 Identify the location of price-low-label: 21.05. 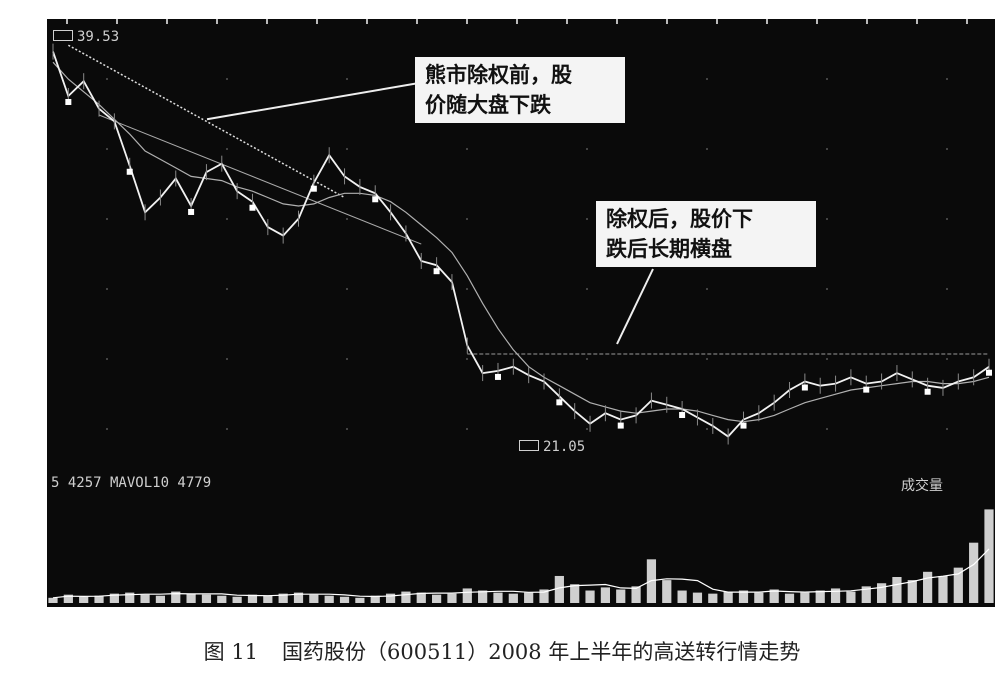
(552, 447).